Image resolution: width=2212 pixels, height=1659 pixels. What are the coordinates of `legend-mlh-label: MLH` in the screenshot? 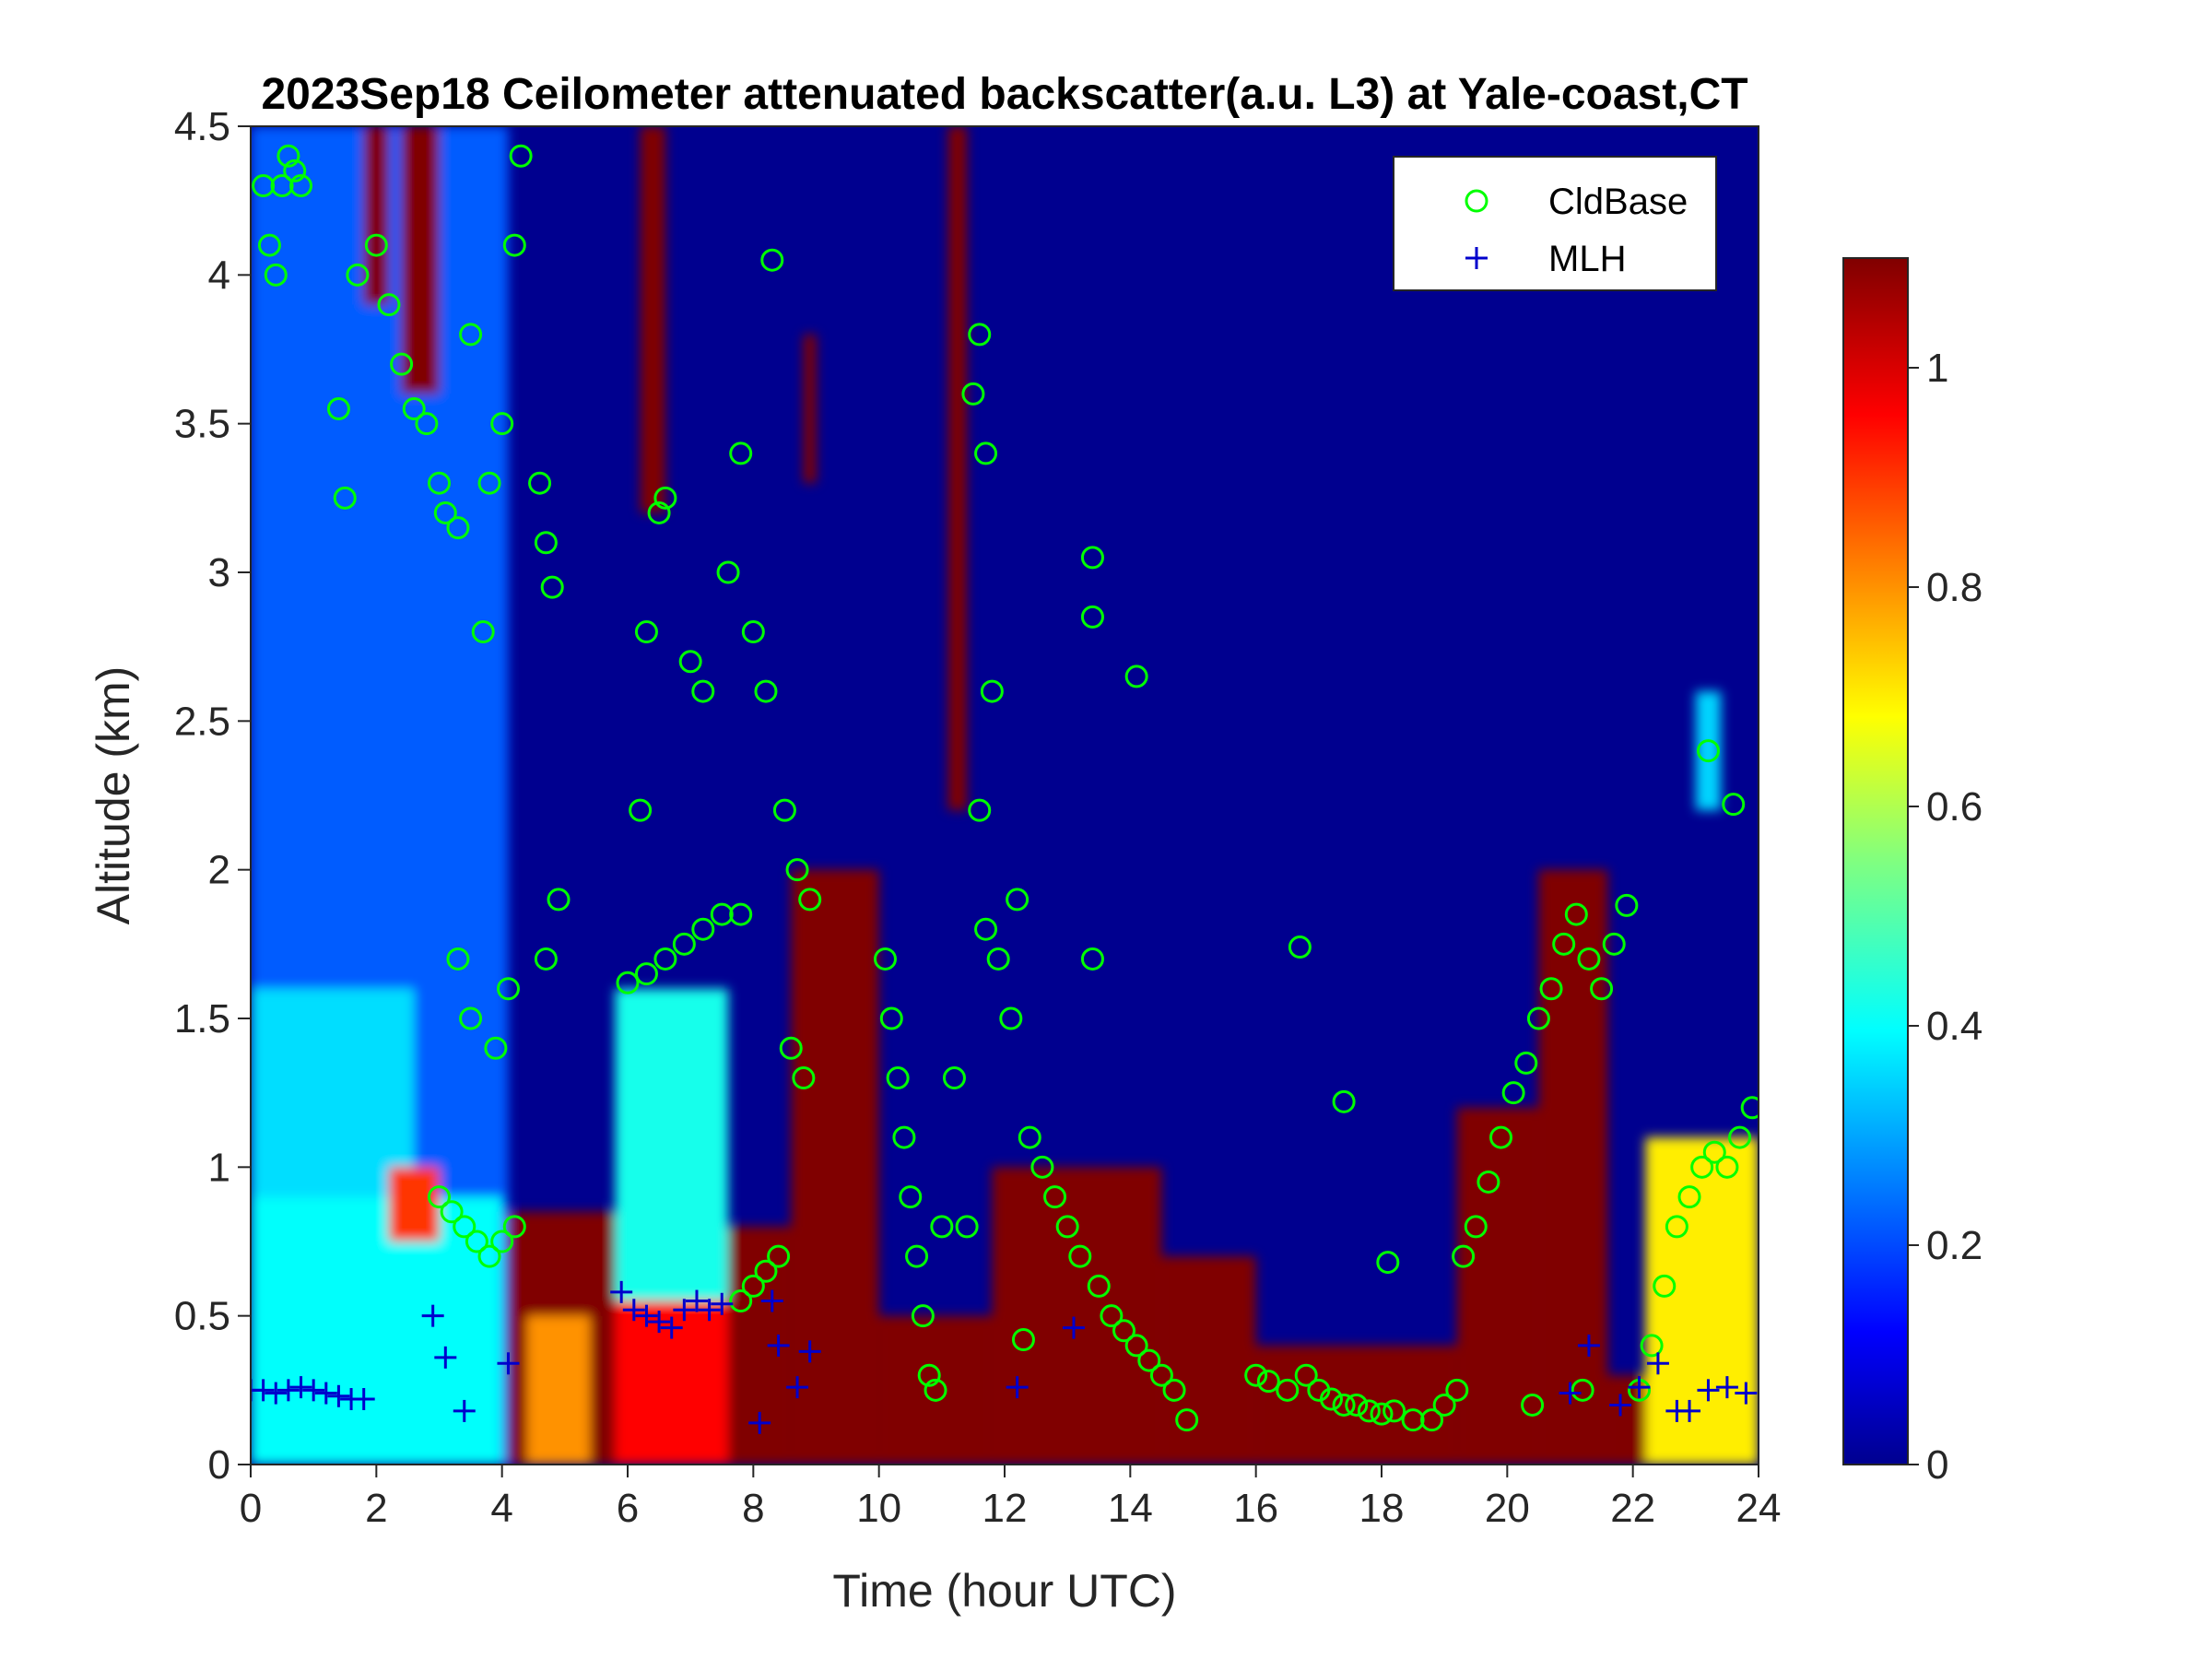 It's located at (1587, 259).